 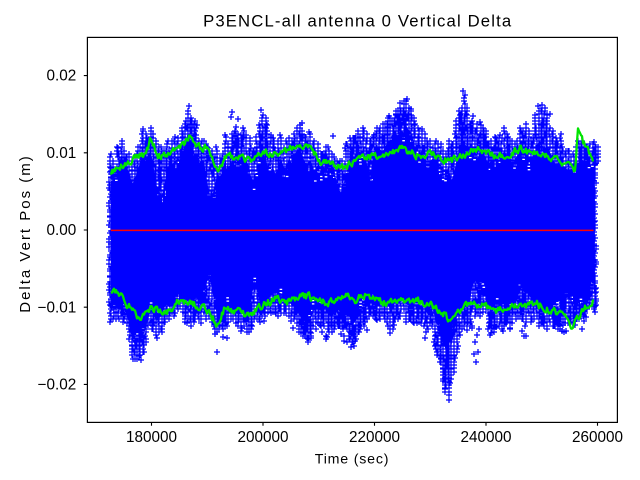 I want to click on svg-text: 240000, so click(x=485, y=437).